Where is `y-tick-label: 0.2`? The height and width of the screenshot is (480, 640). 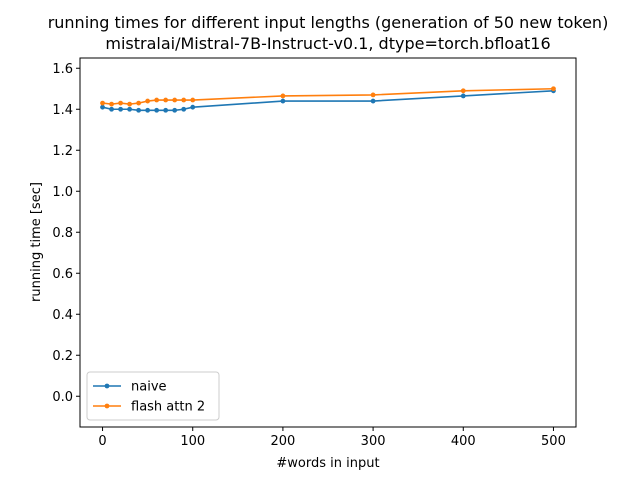 y-tick-label: 0.2 is located at coordinates (62, 356).